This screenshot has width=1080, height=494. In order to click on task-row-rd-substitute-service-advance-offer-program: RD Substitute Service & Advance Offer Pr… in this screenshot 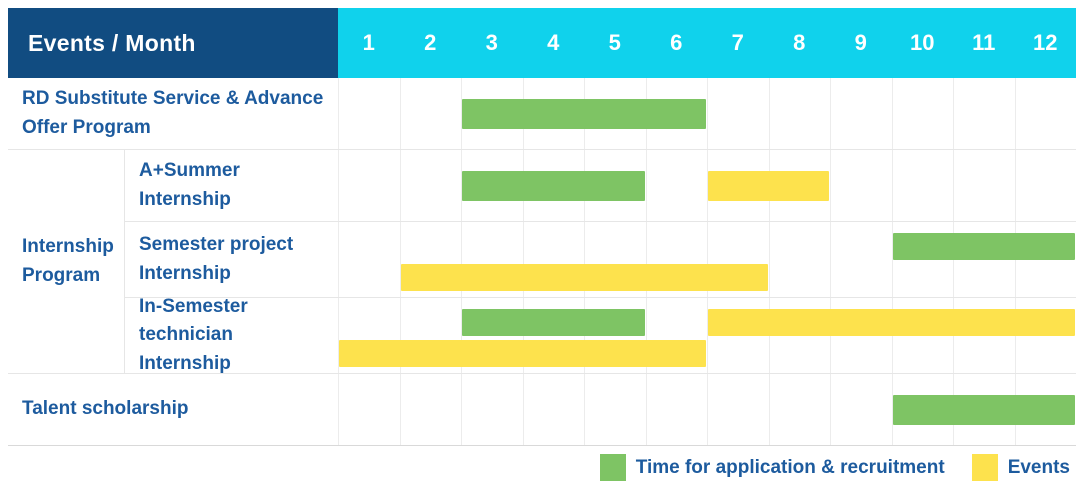, I will do `click(542, 113)`.